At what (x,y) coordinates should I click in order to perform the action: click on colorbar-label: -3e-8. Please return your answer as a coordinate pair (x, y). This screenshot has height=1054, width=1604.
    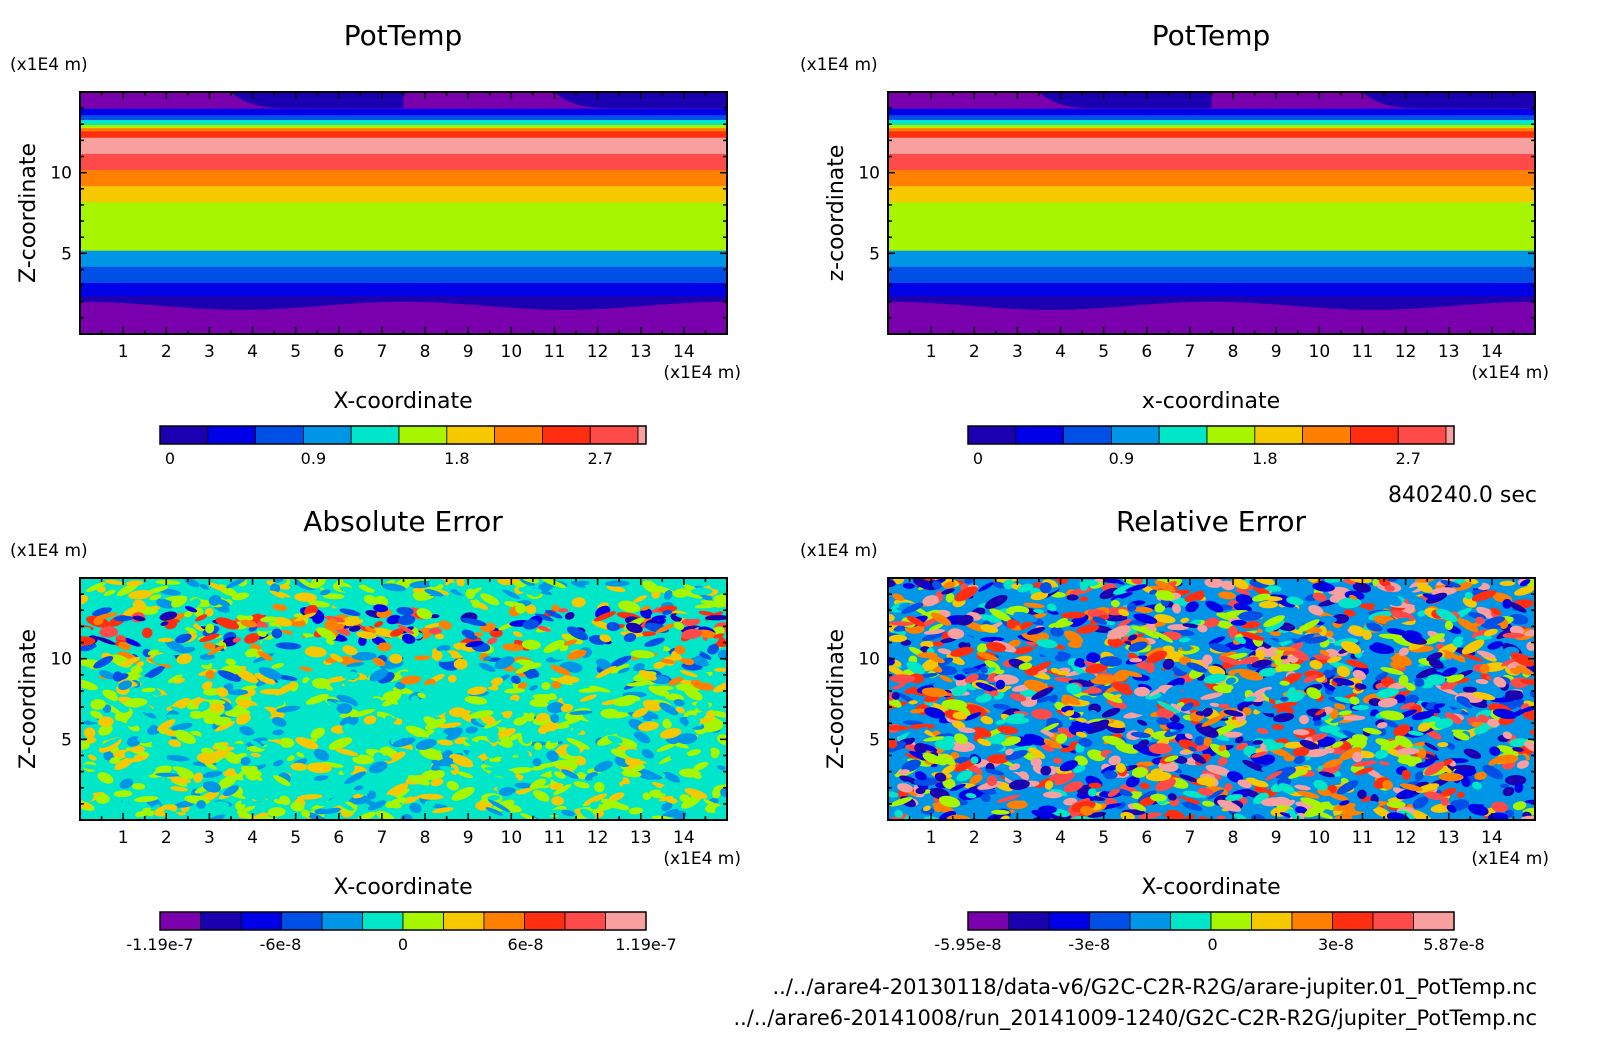
    Looking at the image, I should click on (1089, 944).